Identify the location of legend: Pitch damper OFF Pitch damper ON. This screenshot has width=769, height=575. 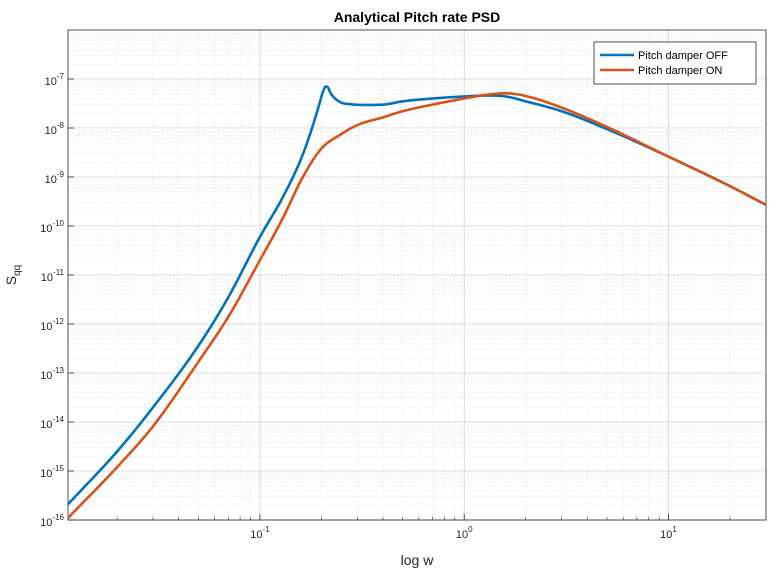
(675, 63).